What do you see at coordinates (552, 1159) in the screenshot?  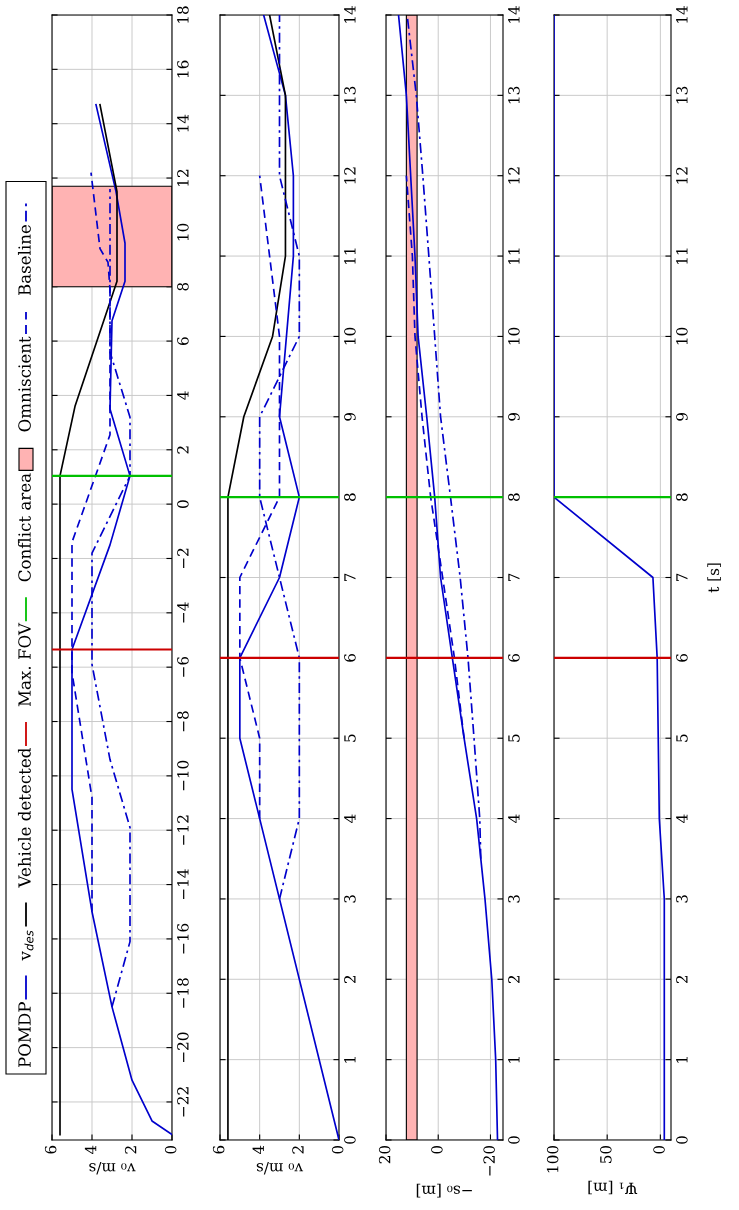 I see `x-tick-label: 100` at bounding box center [552, 1159].